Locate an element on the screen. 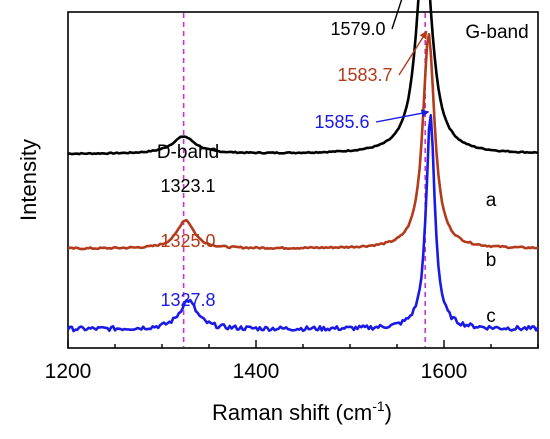 The image size is (550, 439). series-b-g-peak-label: 1583.7 is located at coordinates (364, 75).